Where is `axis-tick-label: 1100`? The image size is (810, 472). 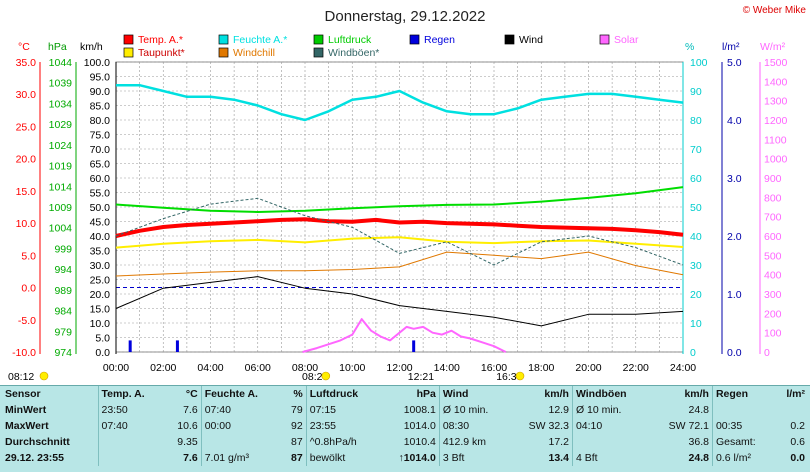 axis-tick-label: 1100 is located at coordinates (775, 140).